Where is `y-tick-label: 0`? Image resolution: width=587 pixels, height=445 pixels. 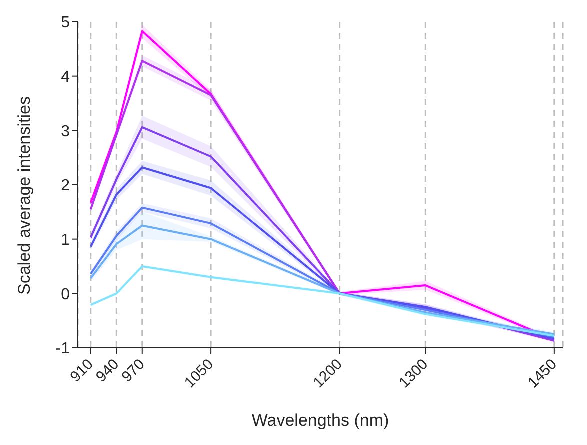 y-tick-label: 0 is located at coordinates (65, 295).